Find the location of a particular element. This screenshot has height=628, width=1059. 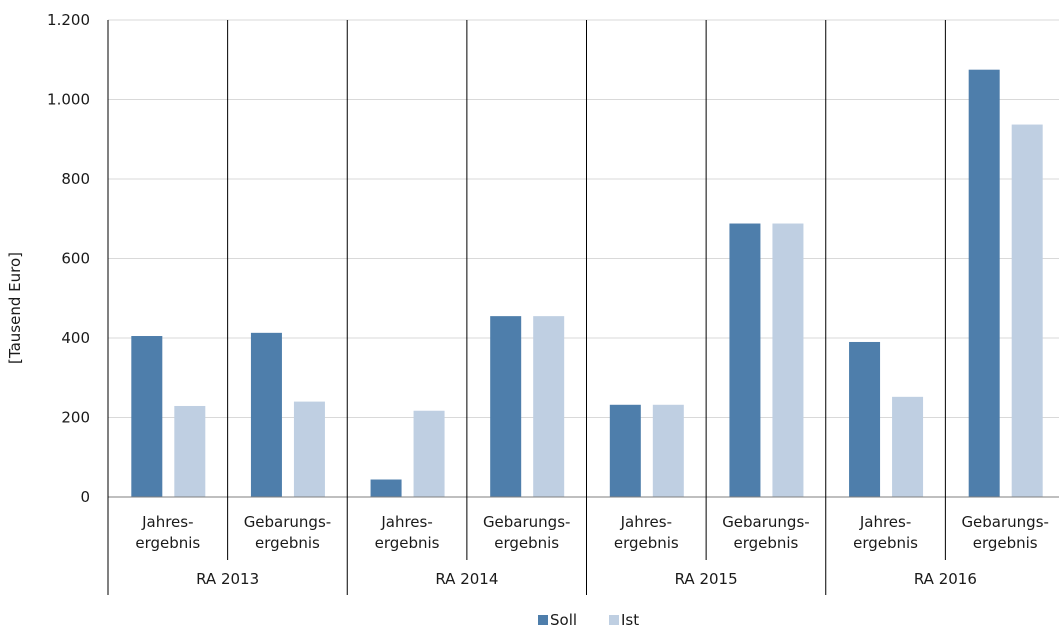

y-tick-label: 200 is located at coordinates (75, 418).